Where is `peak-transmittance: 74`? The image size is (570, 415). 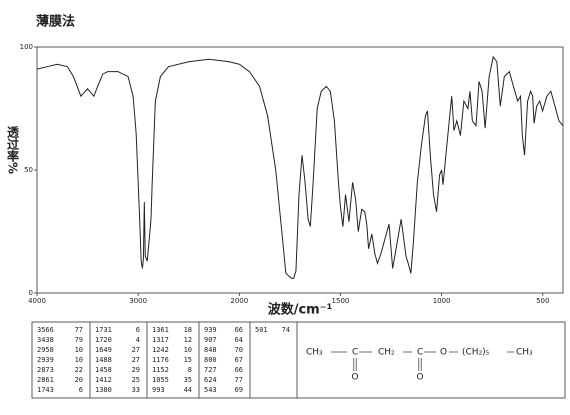
peak-transmittance: 74 is located at coordinates (286, 330).